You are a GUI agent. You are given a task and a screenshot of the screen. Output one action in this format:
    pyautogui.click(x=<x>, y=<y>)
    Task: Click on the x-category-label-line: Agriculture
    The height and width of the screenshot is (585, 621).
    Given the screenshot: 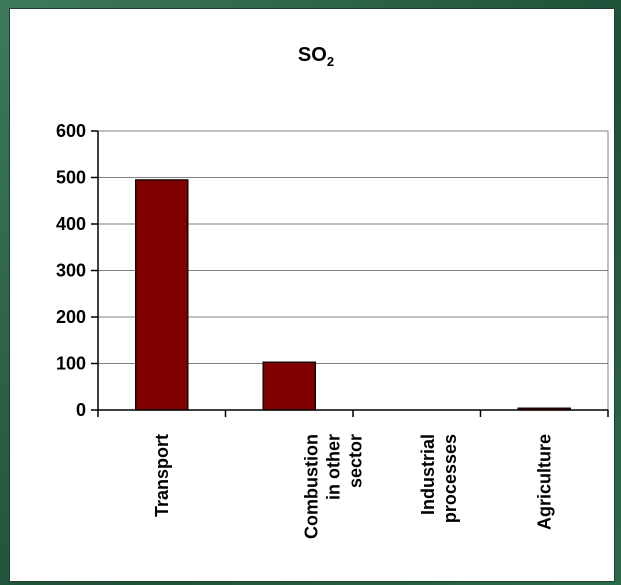 What is the action you would take?
    pyautogui.click(x=544, y=482)
    